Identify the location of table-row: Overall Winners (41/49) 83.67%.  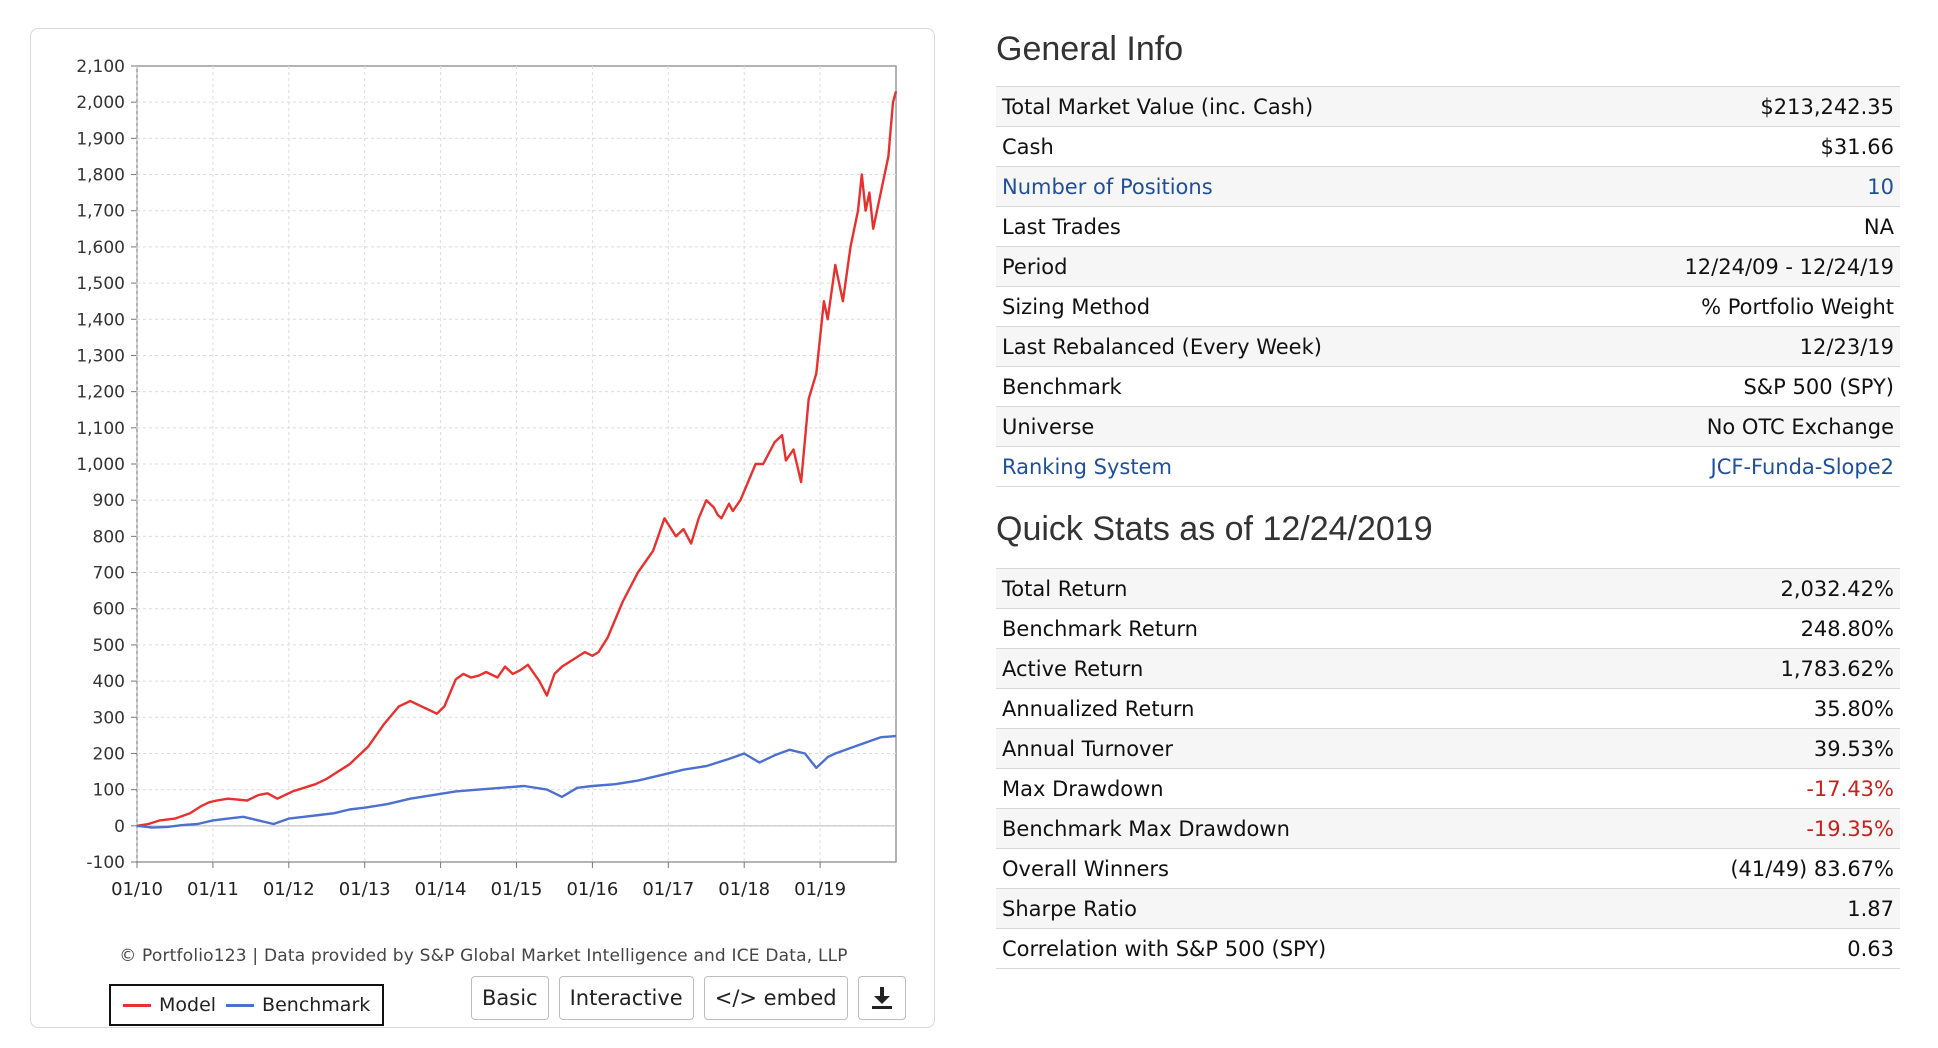
(1448, 869).